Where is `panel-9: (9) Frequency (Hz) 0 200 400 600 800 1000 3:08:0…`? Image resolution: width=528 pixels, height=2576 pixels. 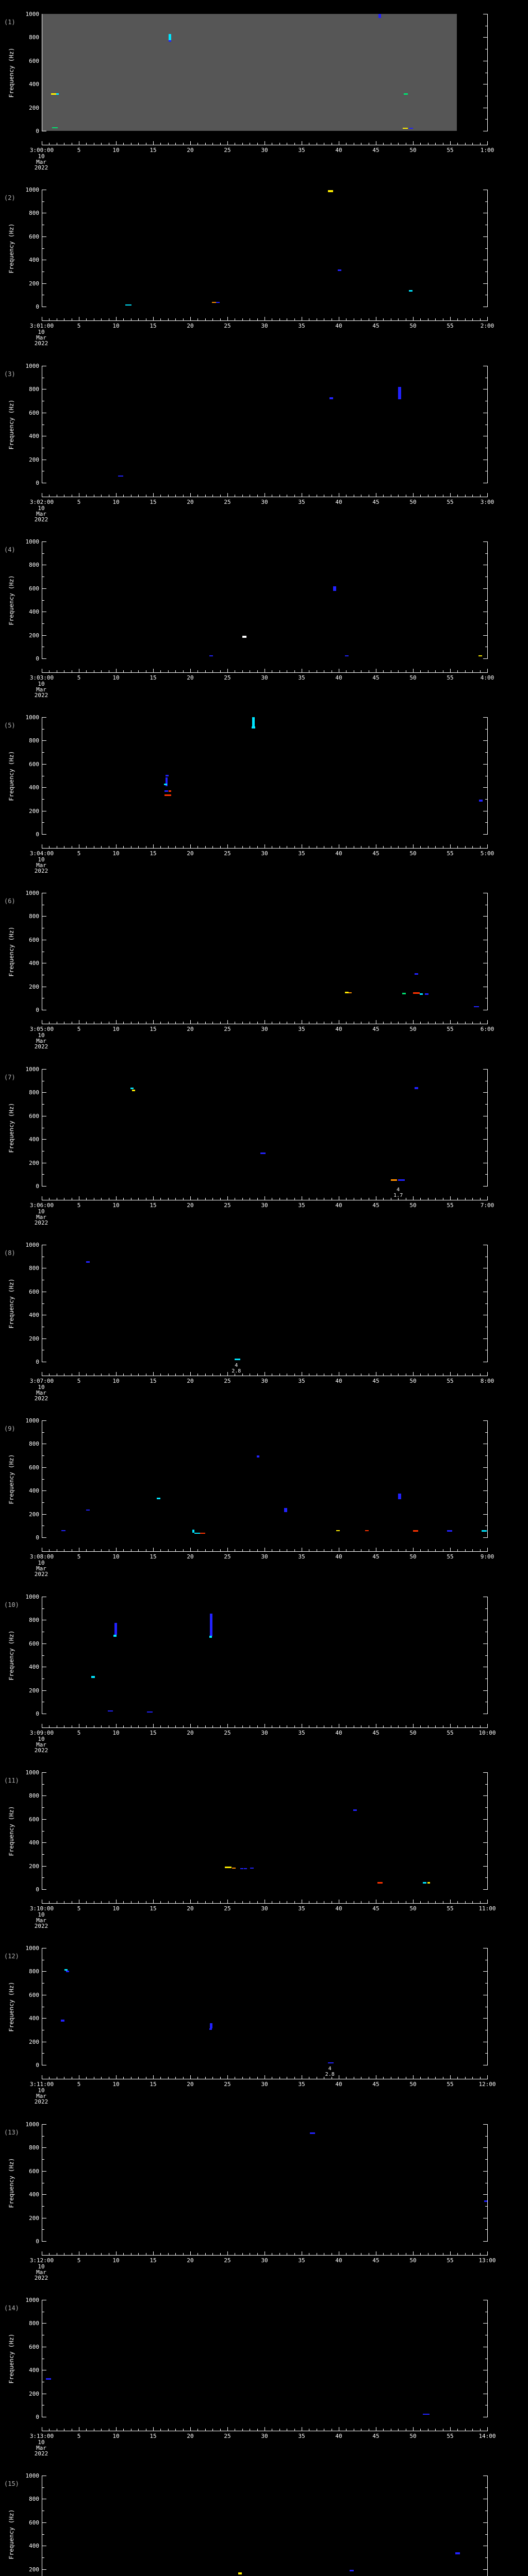 panel-9: (9) Frequency (Hz) 0 200 400 600 800 1000 3:08:0… is located at coordinates (264, 1494).